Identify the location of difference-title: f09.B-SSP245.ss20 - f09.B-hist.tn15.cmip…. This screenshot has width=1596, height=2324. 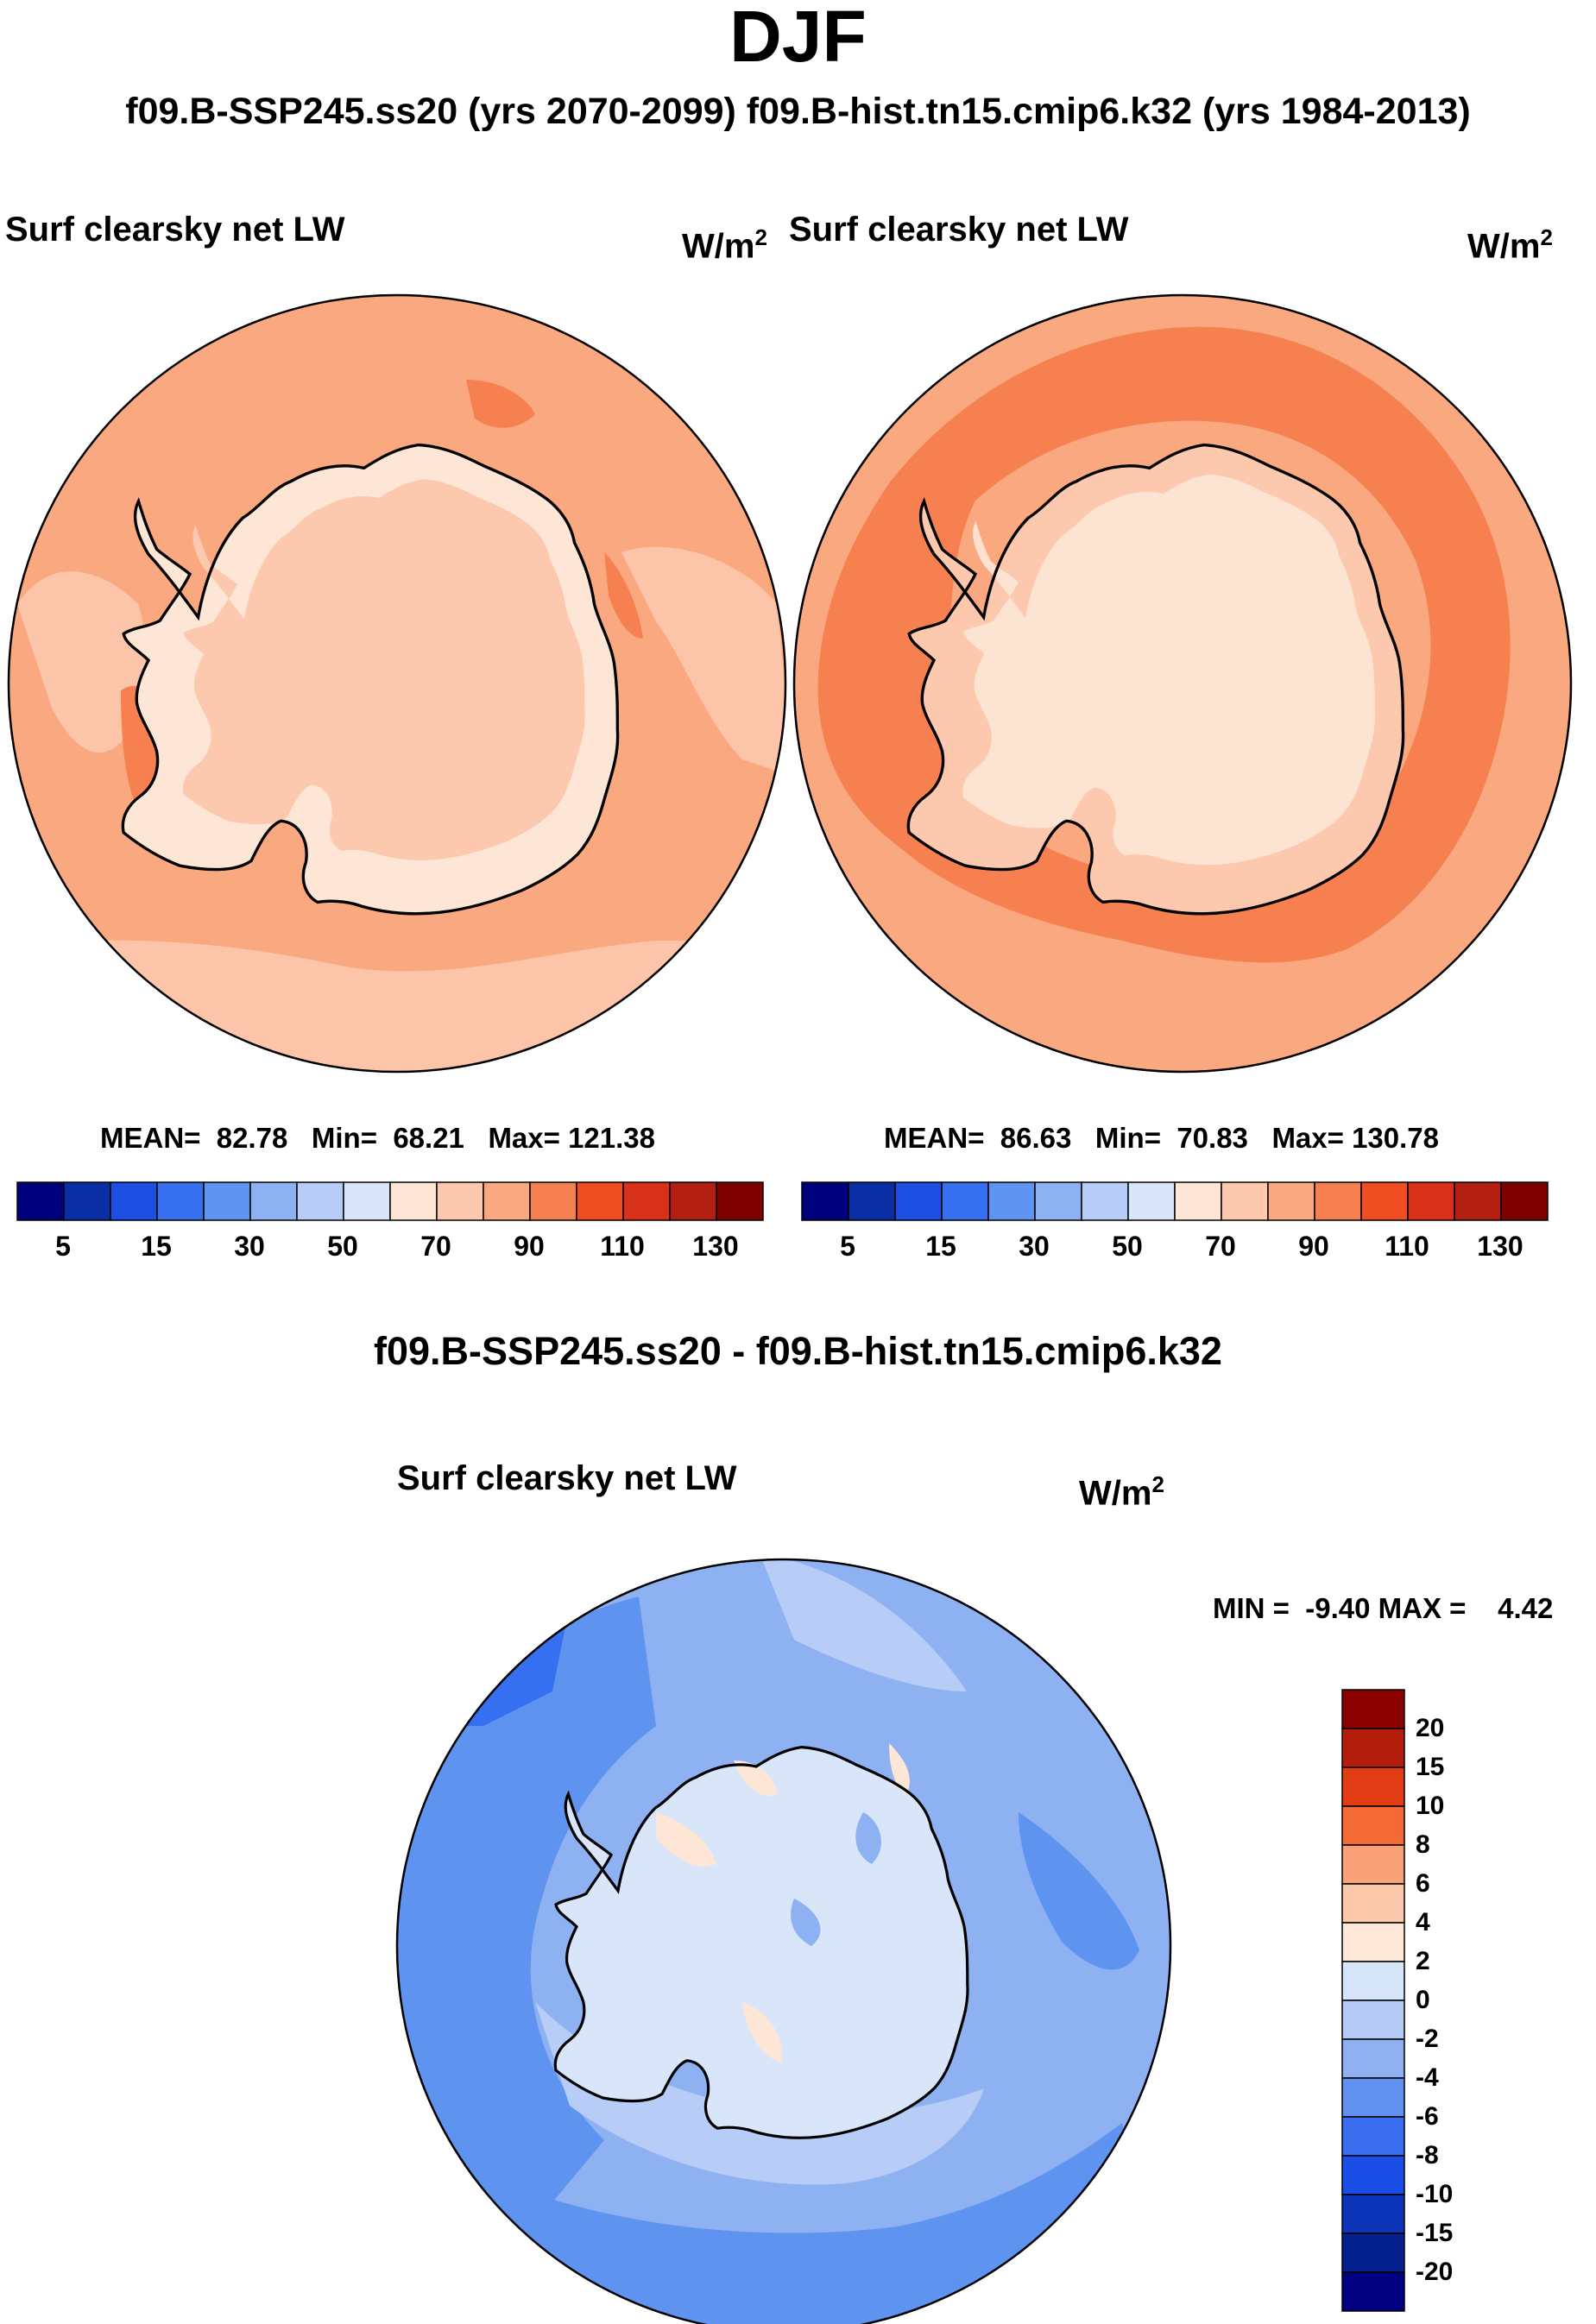
(798, 1351).